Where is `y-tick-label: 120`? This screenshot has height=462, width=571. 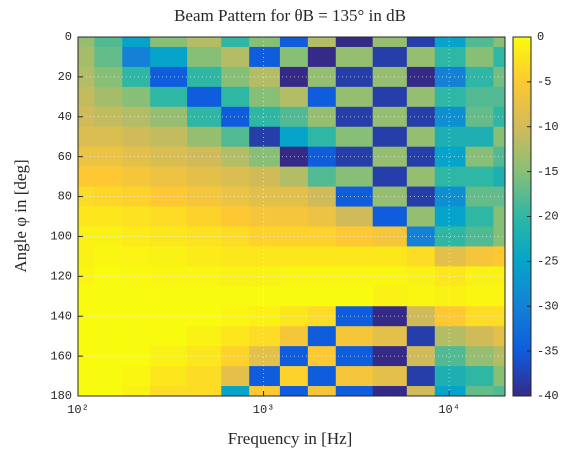 y-tick-label: 120 is located at coordinates (61, 277).